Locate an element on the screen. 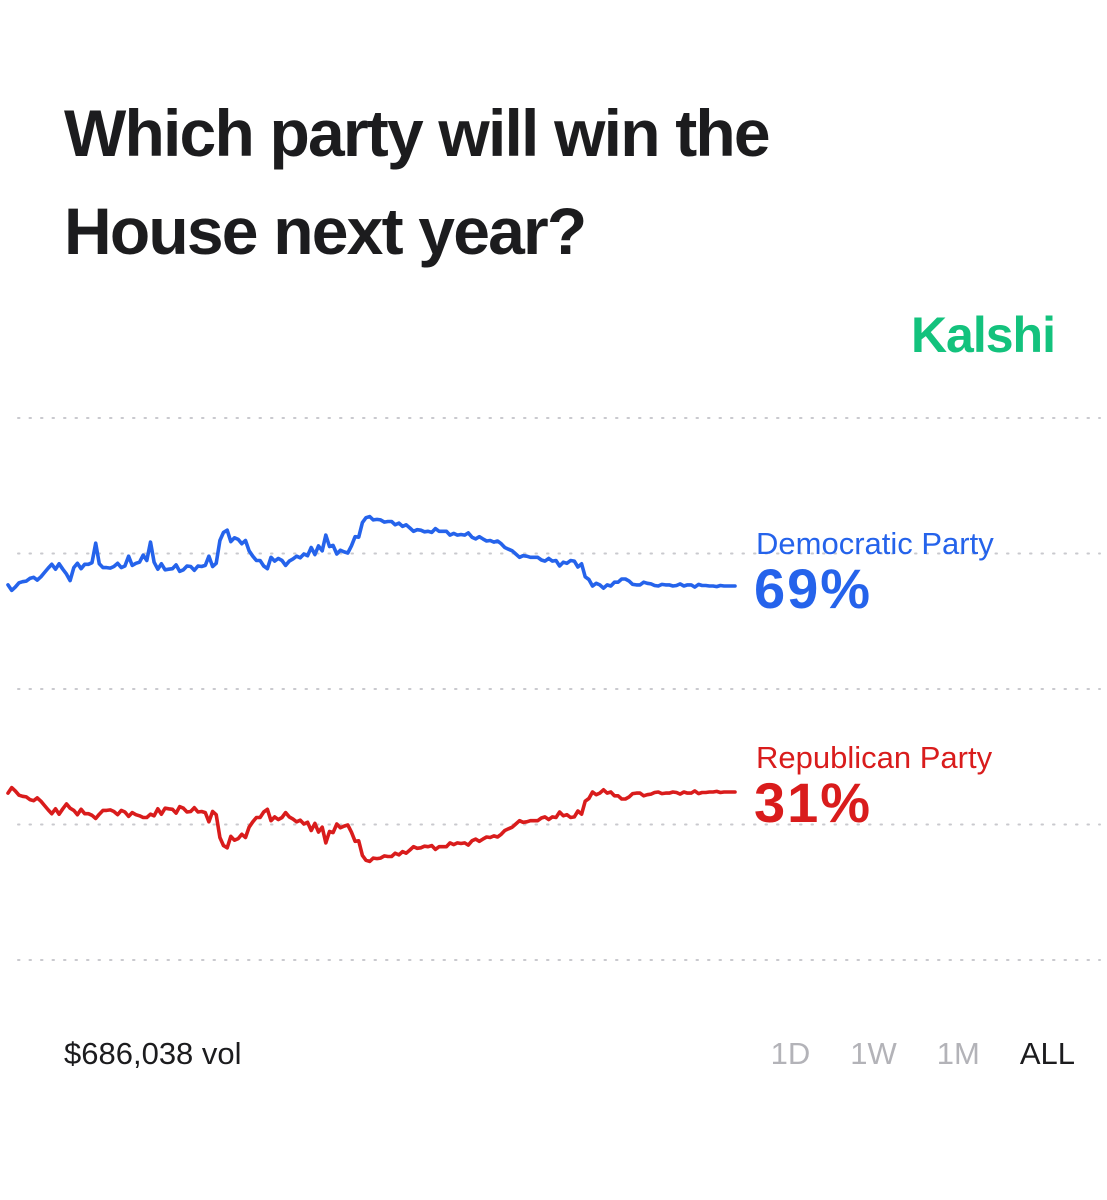  series-name-label: Republican Party is located at coordinates (874, 757).